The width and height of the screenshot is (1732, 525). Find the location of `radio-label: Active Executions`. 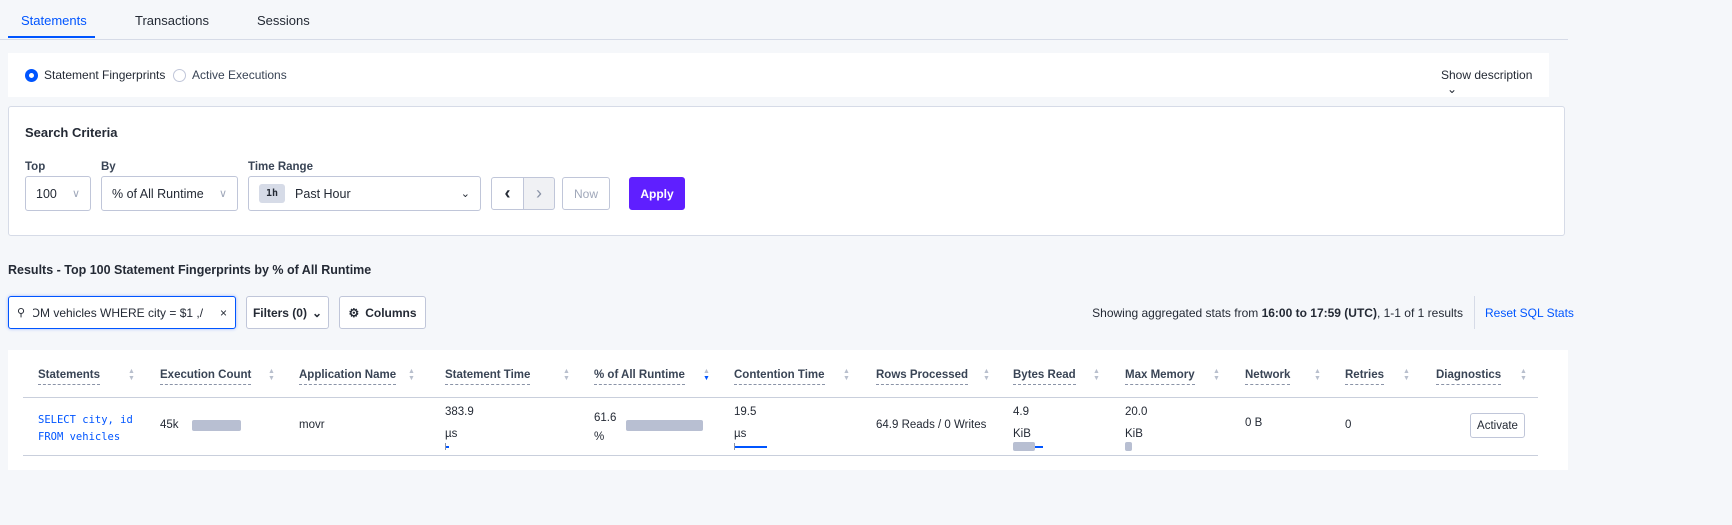

radio-label: Active Executions is located at coordinates (239, 75).